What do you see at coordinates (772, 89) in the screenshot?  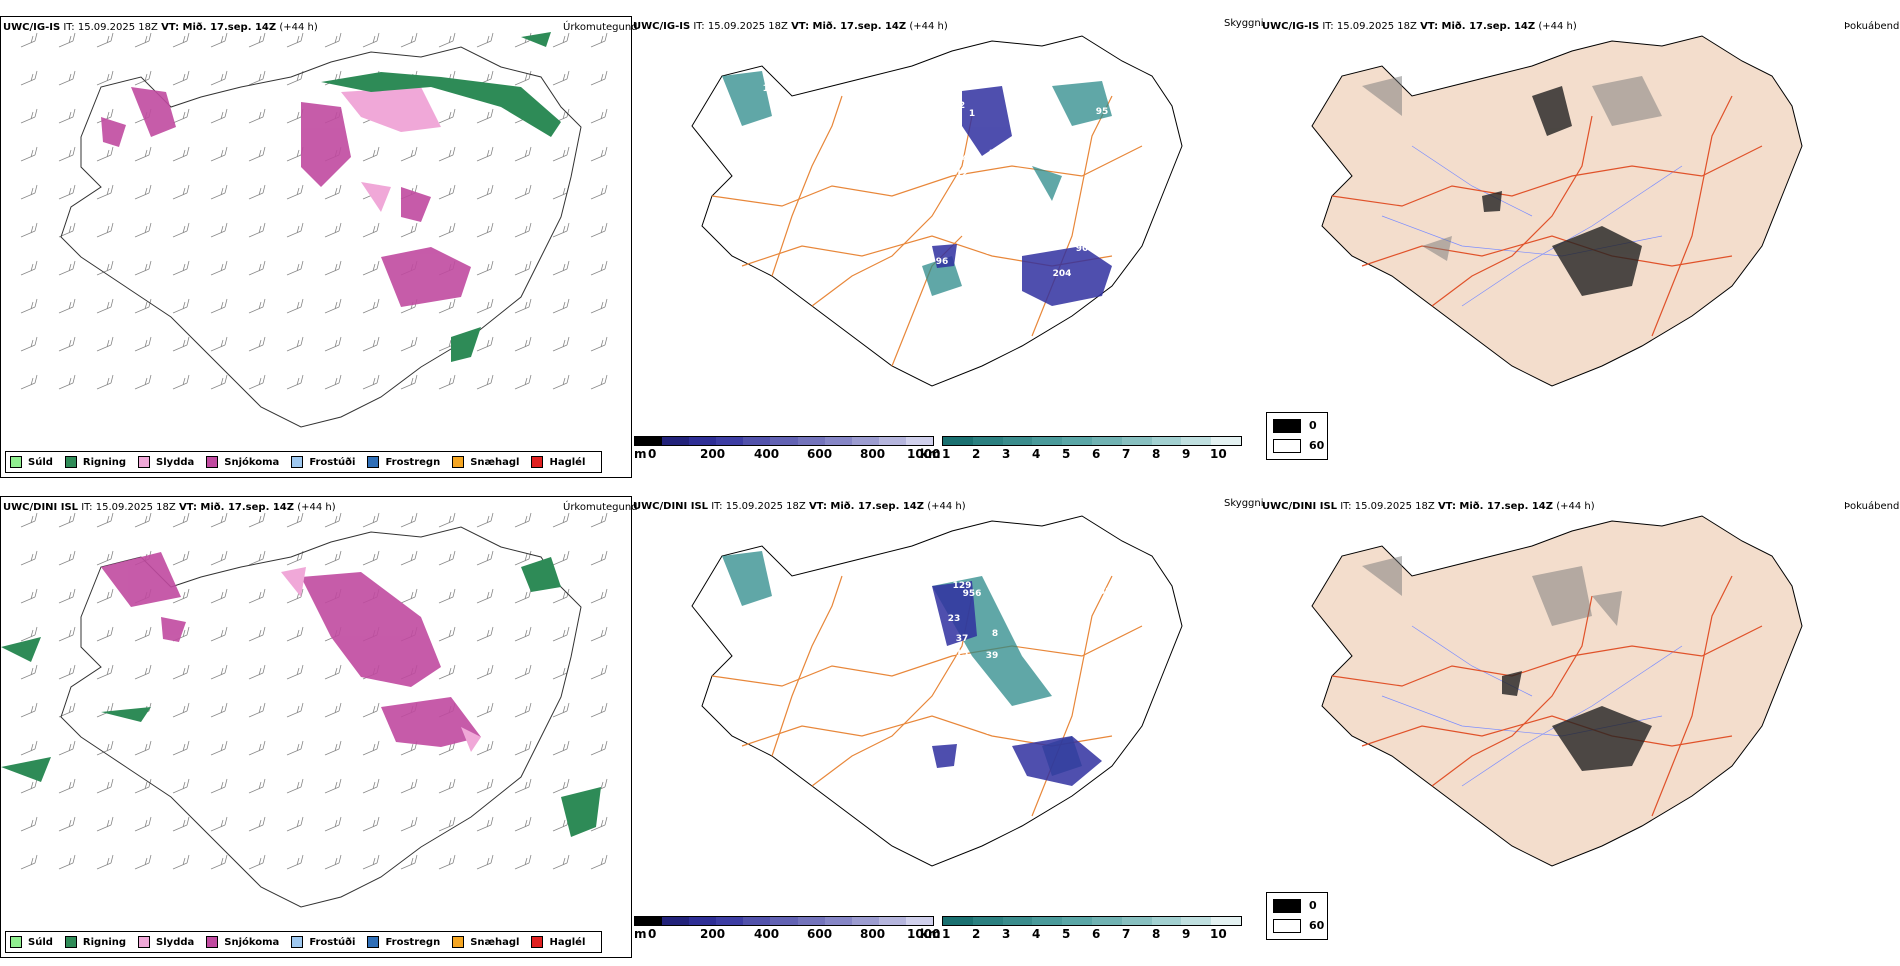 I see `visibility-label: 188` at bounding box center [772, 89].